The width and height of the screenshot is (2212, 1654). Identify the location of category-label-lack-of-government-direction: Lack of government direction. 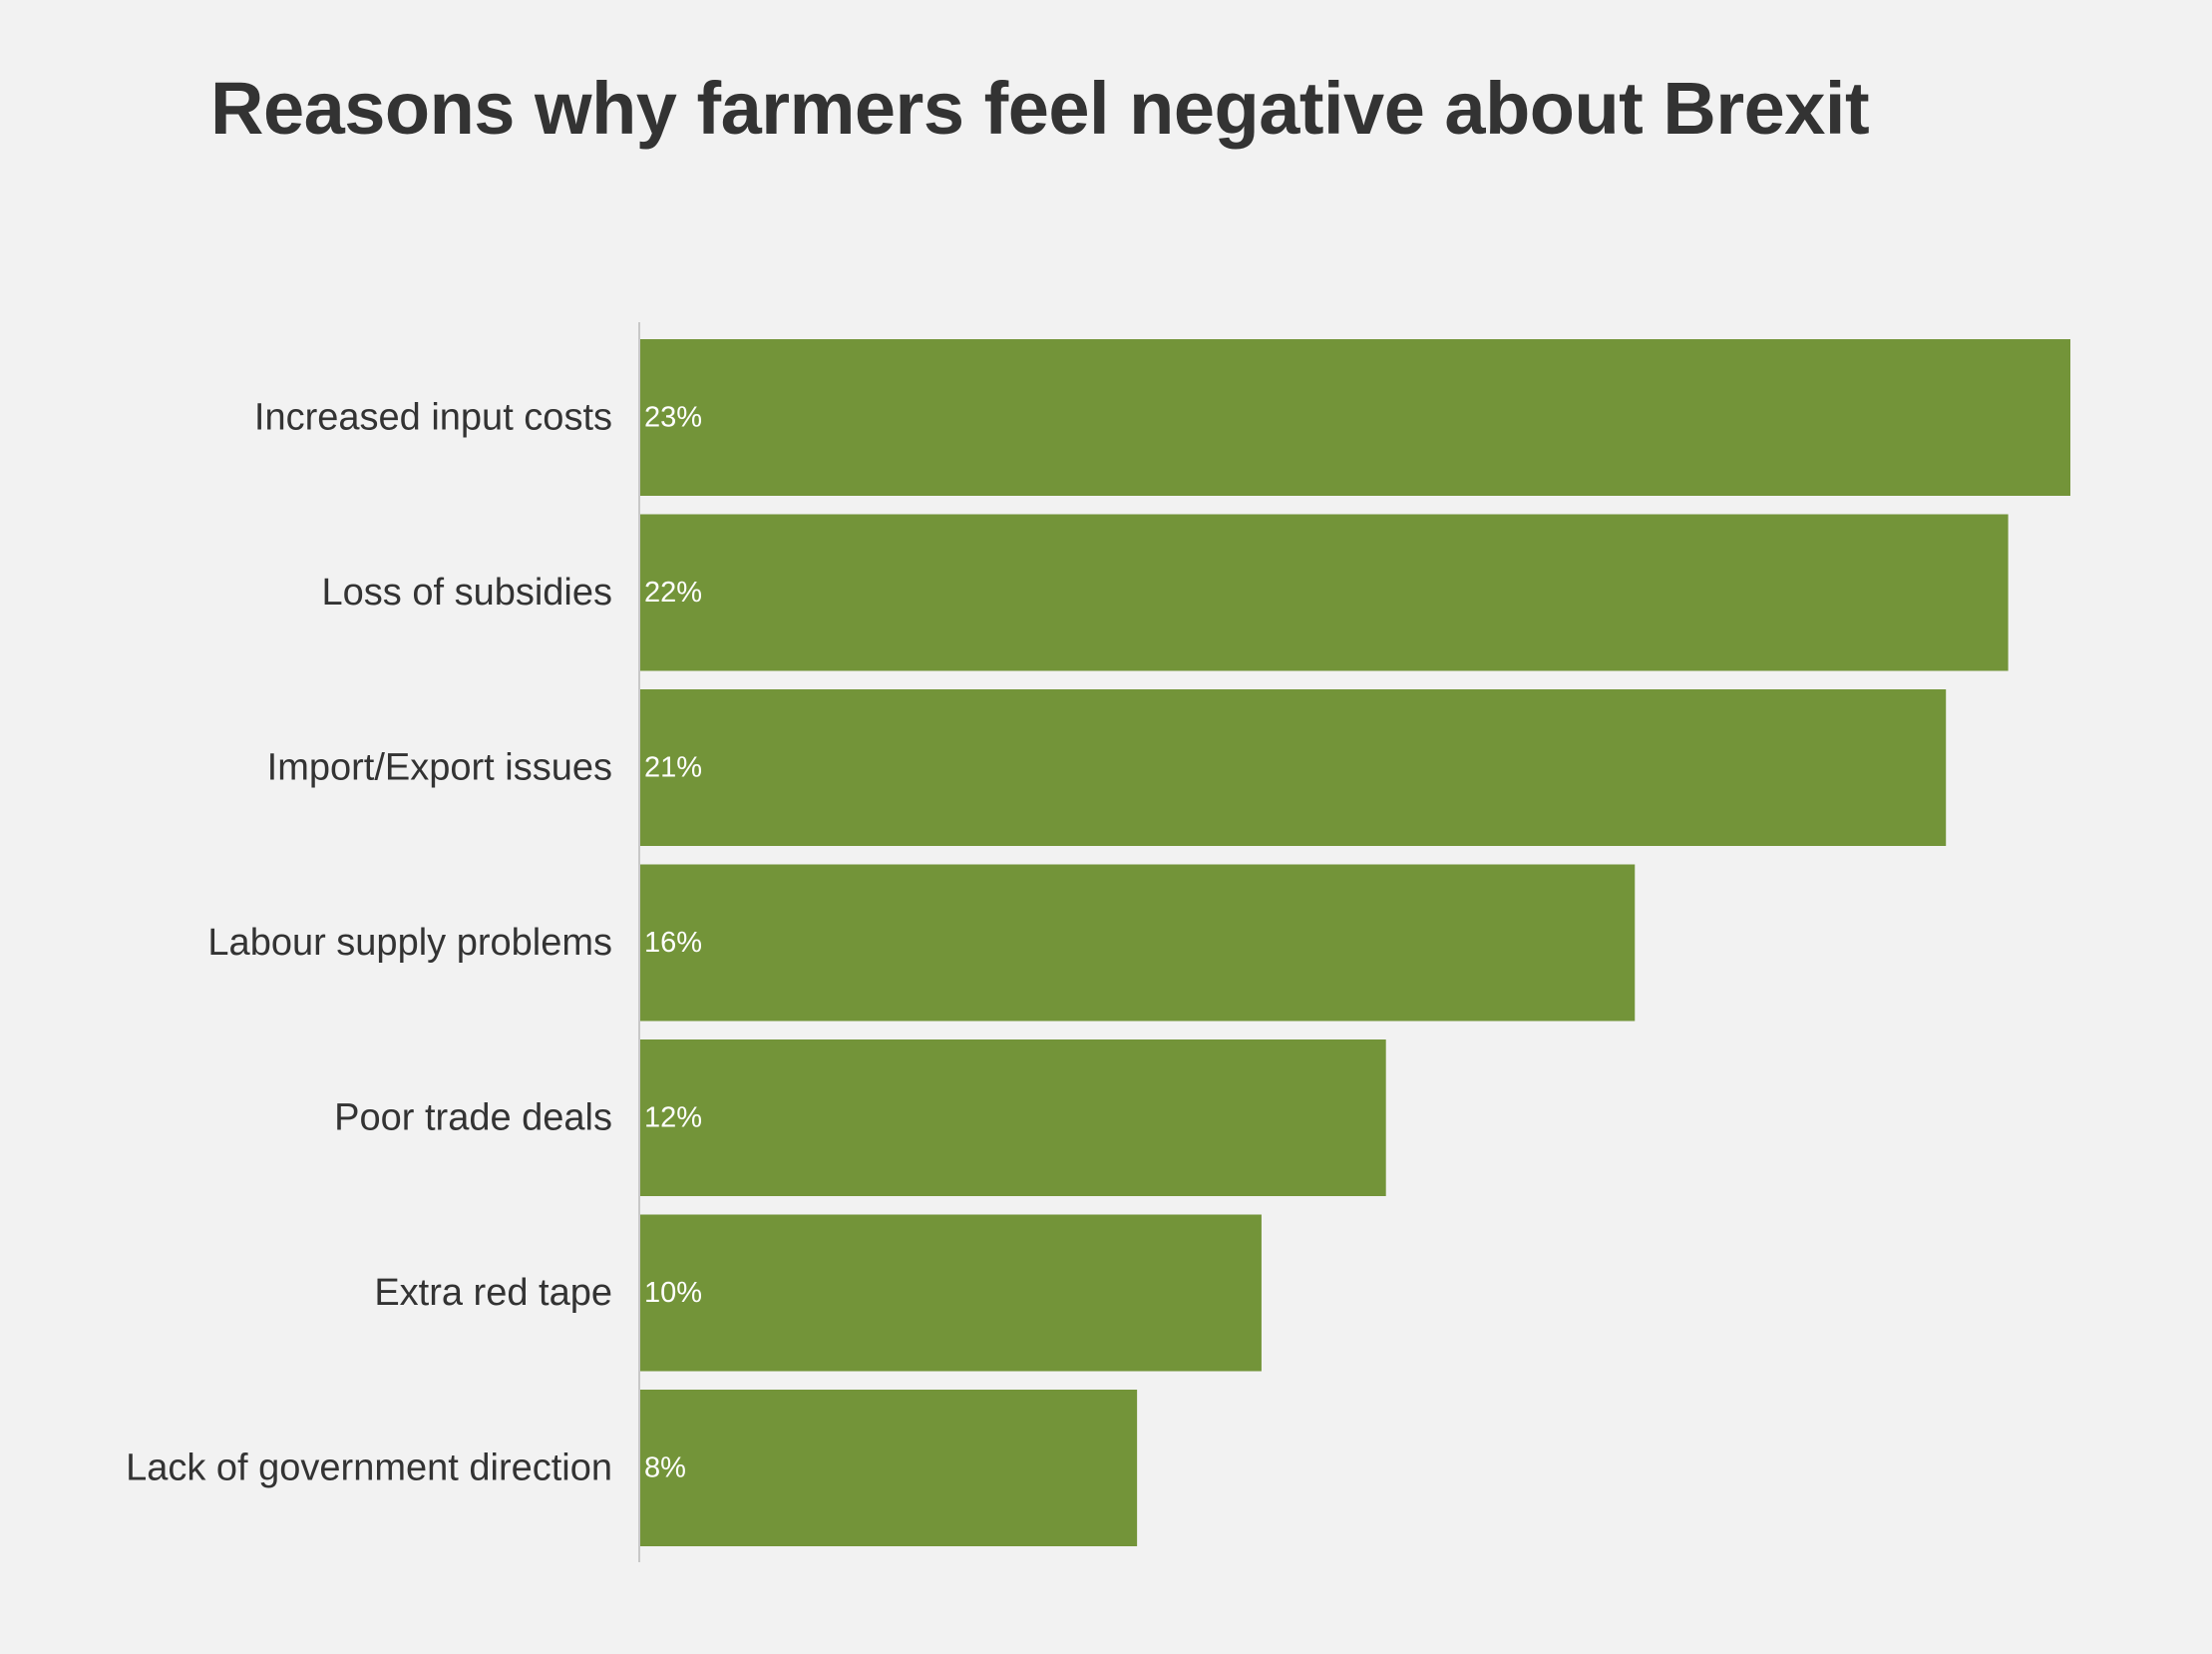
(369, 1468).